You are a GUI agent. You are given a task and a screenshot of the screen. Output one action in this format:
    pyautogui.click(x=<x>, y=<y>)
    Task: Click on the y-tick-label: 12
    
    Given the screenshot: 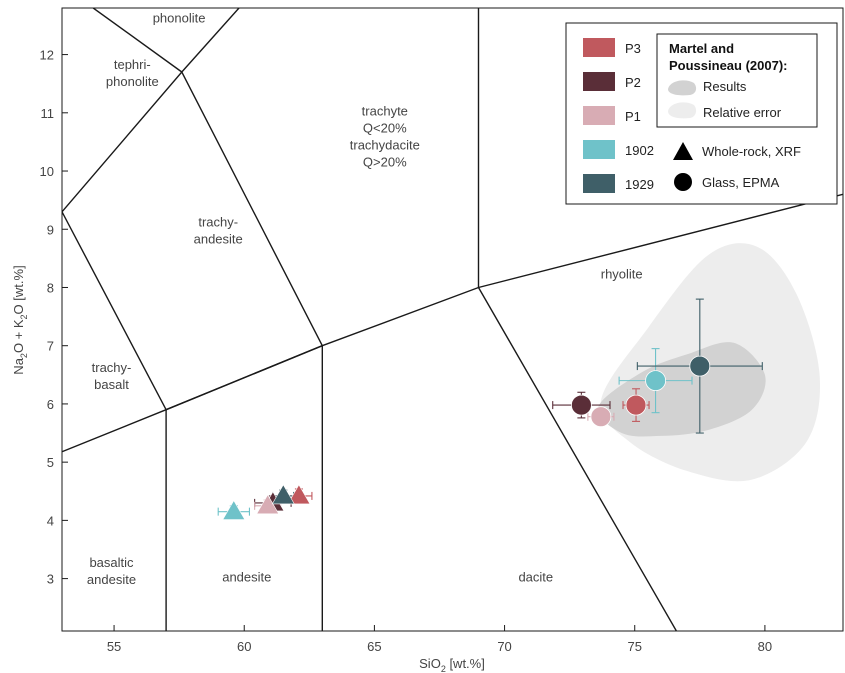 What is the action you would take?
    pyautogui.click(x=47, y=55)
    